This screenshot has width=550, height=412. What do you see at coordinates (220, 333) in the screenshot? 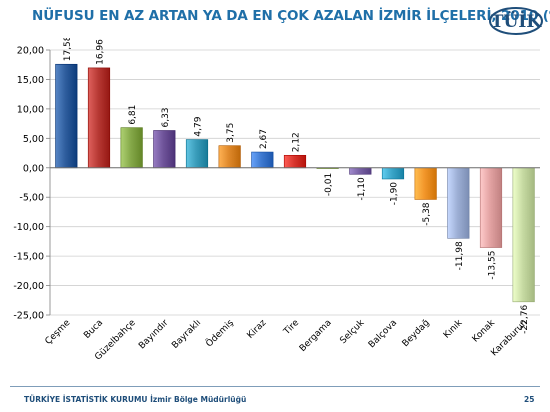
I see `category-label: Ödemiş` at bounding box center [220, 333].